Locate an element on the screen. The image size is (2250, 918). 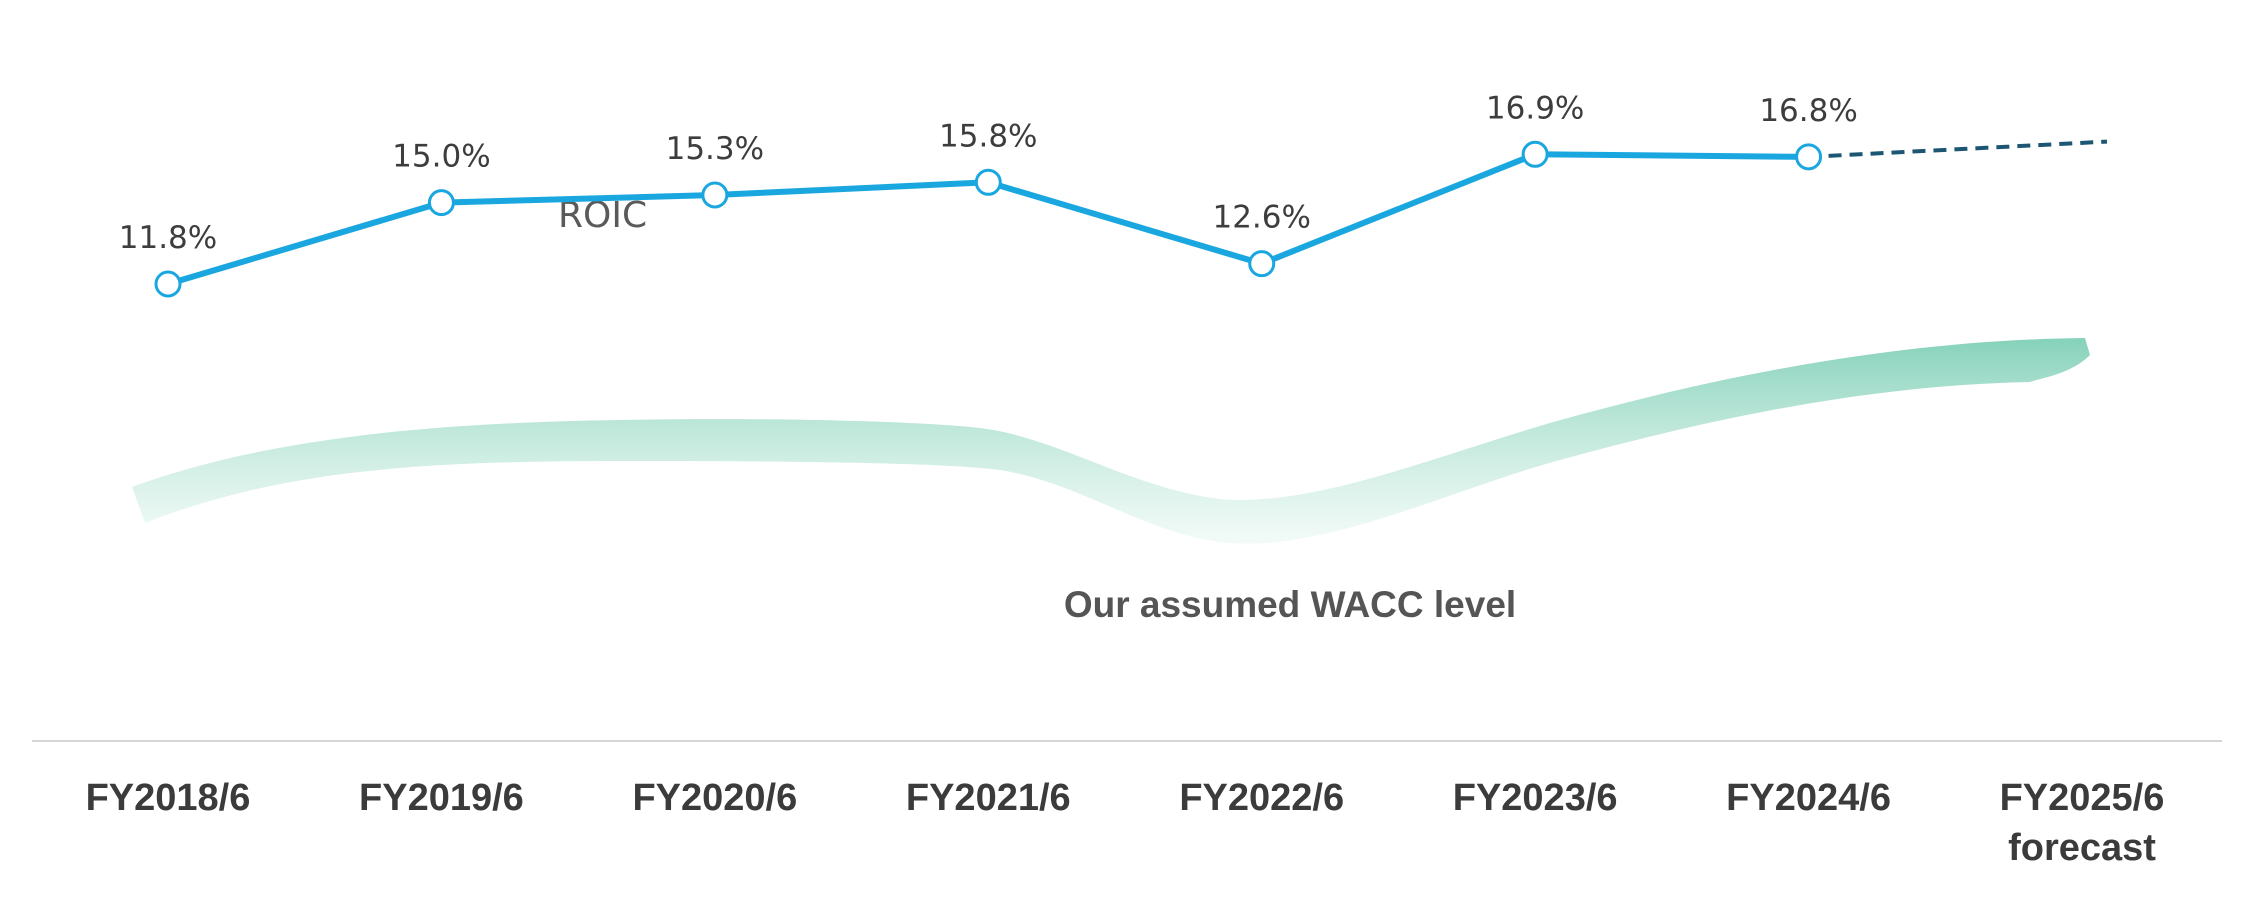
roic-data-label: 15.8% is located at coordinates (988, 136).